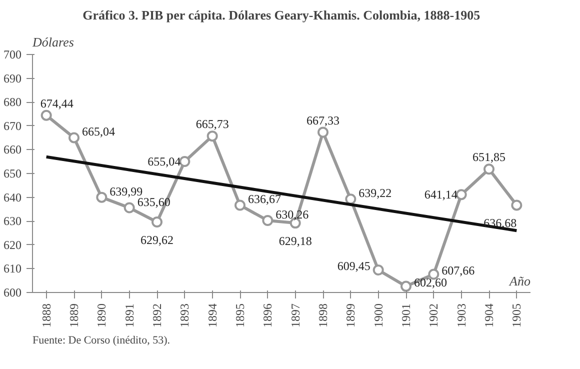 The image size is (580, 369). What do you see at coordinates (489, 316) in the screenshot?
I see `x-tick-label: 1904` at bounding box center [489, 316].